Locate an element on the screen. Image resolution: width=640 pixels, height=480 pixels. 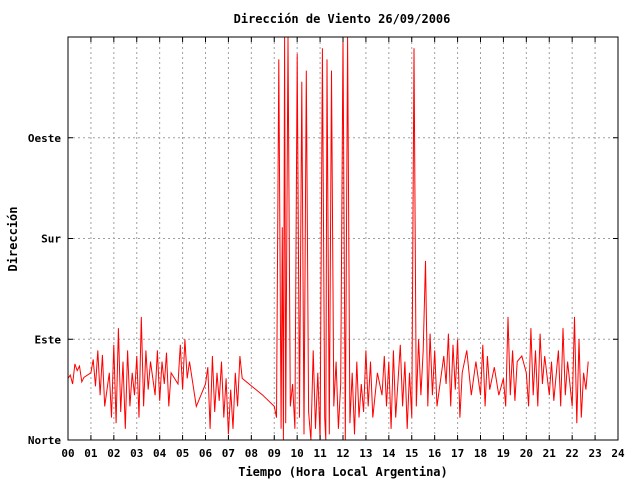
x-tick-label: 17 is located at coordinates (457, 453).